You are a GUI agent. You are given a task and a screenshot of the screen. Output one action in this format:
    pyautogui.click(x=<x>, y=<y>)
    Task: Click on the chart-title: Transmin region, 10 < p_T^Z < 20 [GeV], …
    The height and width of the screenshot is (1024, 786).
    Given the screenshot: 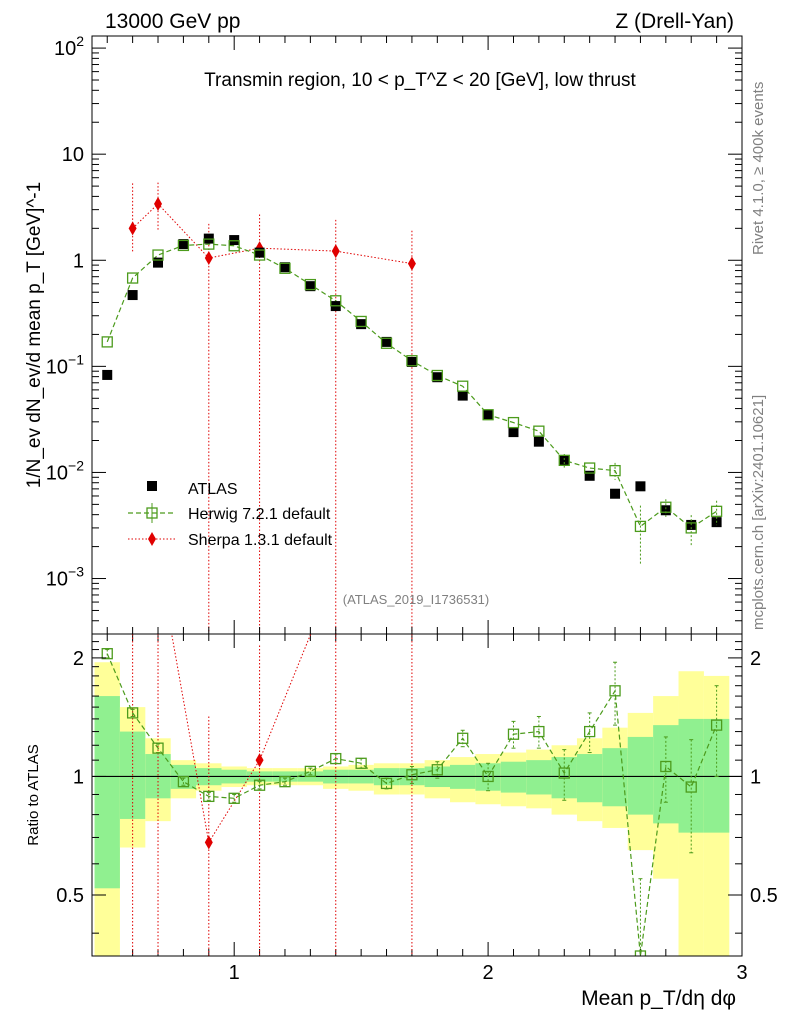 What is the action you would take?
    pyautogui.click(x=420, y=80)
    